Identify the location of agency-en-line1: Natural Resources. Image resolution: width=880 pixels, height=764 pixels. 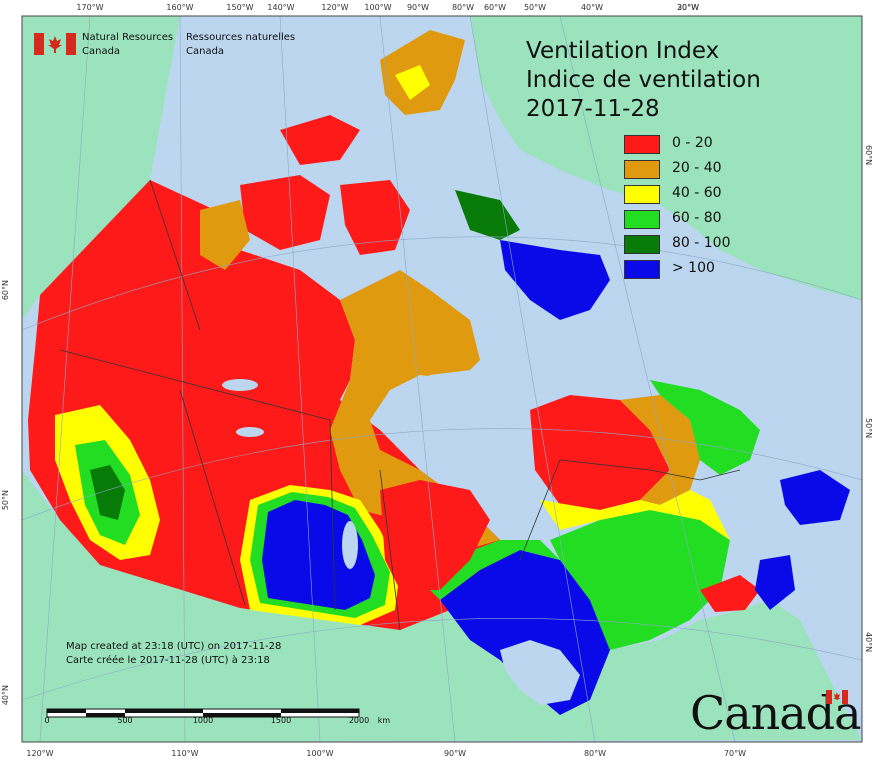
(128, 37).